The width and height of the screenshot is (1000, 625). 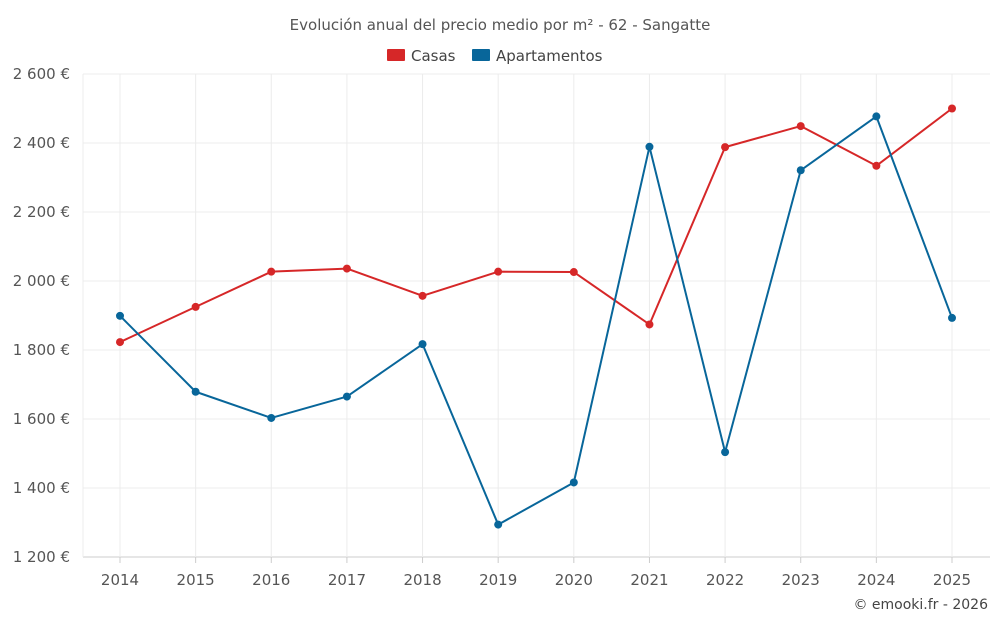 I want to click on y-tick-label: 2 400 €, so click(x=41, y=143).